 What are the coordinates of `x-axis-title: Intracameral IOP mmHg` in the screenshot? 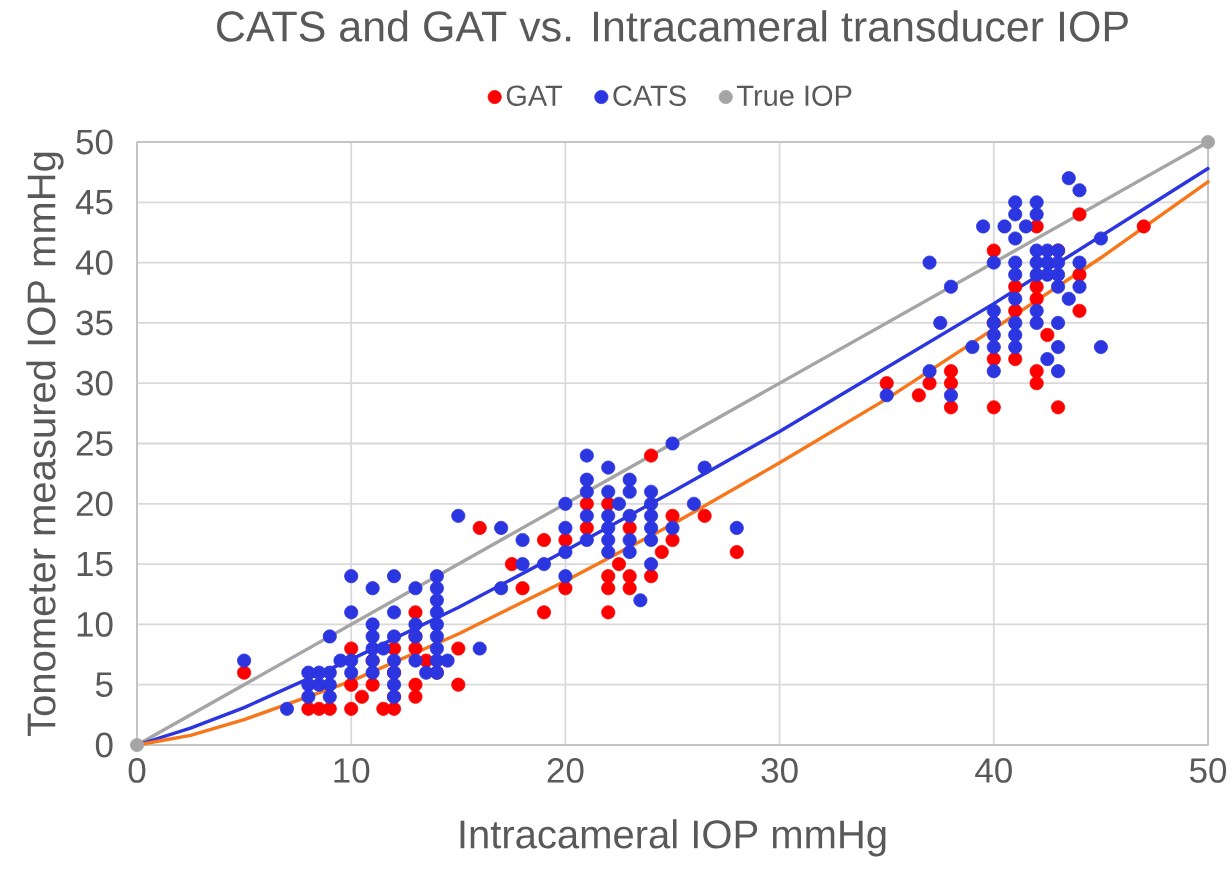 It's located at (673, 838).